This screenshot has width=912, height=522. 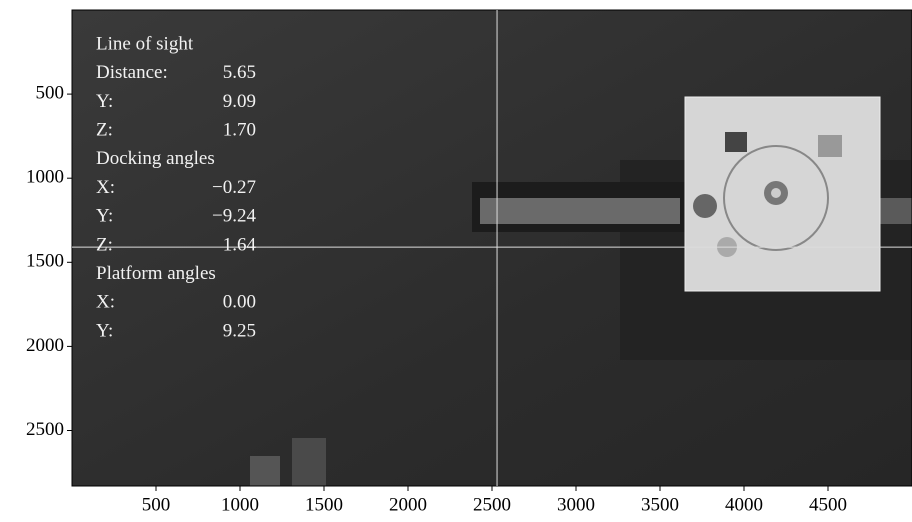 What do you see at coordinates (45, 345) in the screenshot?
I see `y-tick-label: 2000` at bounding box center [45, 345].